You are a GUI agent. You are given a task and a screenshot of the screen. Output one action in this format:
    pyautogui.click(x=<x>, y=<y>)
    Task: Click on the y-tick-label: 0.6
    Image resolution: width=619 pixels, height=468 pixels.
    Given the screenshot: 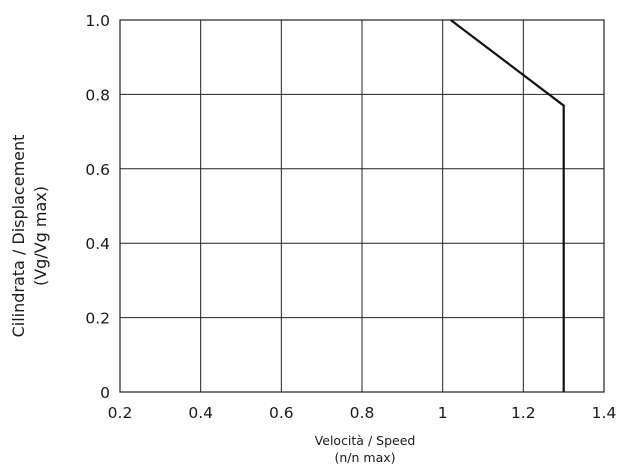 What is the action you would take?
    pyautogui.click(x=97, y=170)
    